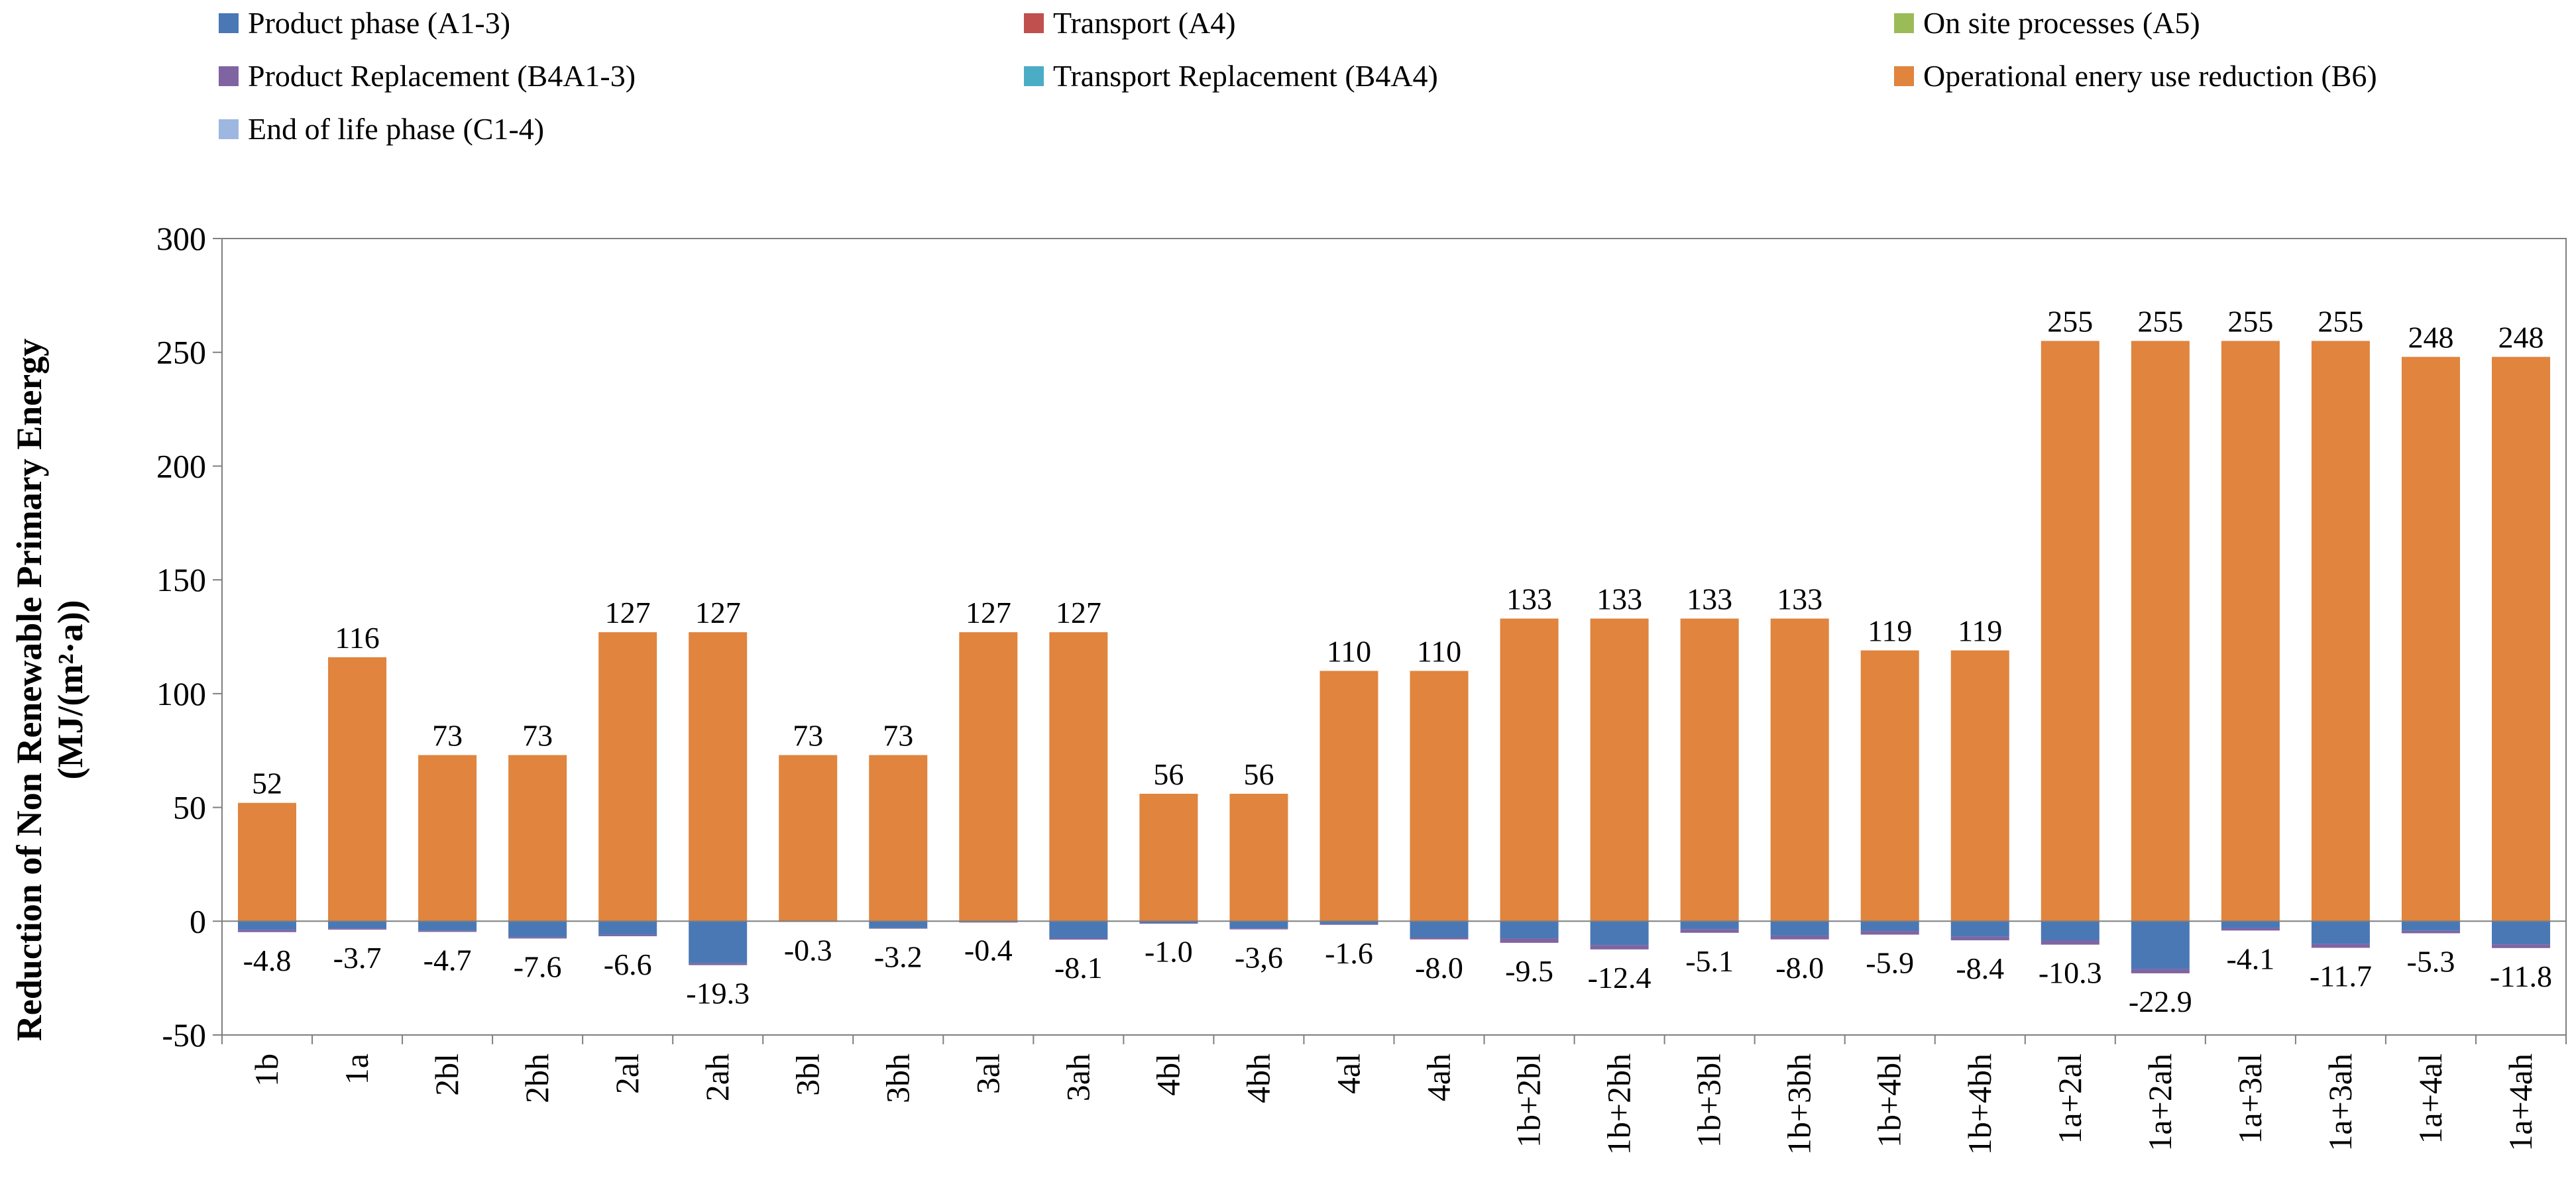 The image size is (2576, 1194). What do you see at coordinates (356, 1069) in the screenshot?
I see `x-tick-label: 1a` at bounding box center [356, 1069].